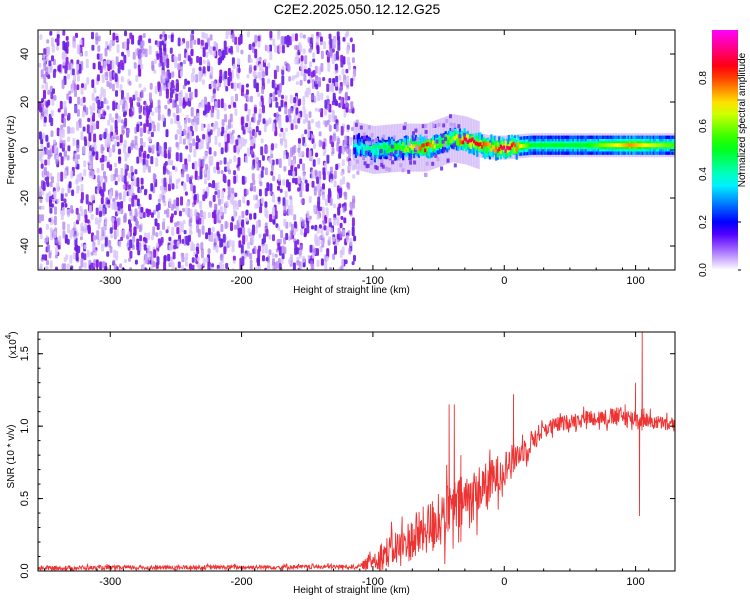  What do you see at coordinates (514, 146) in the screenshot?
I see `spectrogram-ridge` at bounding box center [514, 146].